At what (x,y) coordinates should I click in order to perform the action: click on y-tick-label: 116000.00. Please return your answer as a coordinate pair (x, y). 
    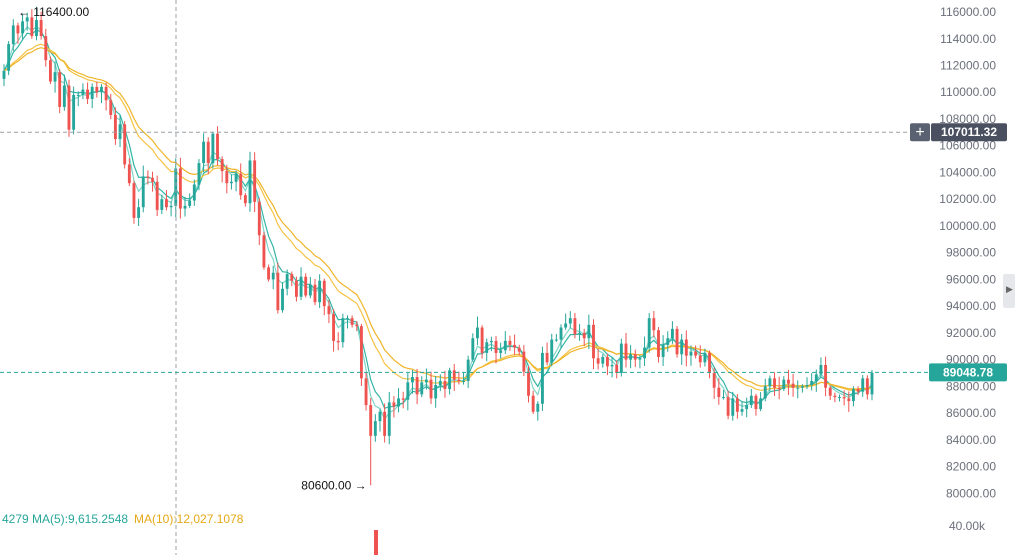
    Looking at the image, I should click on (968, 12).